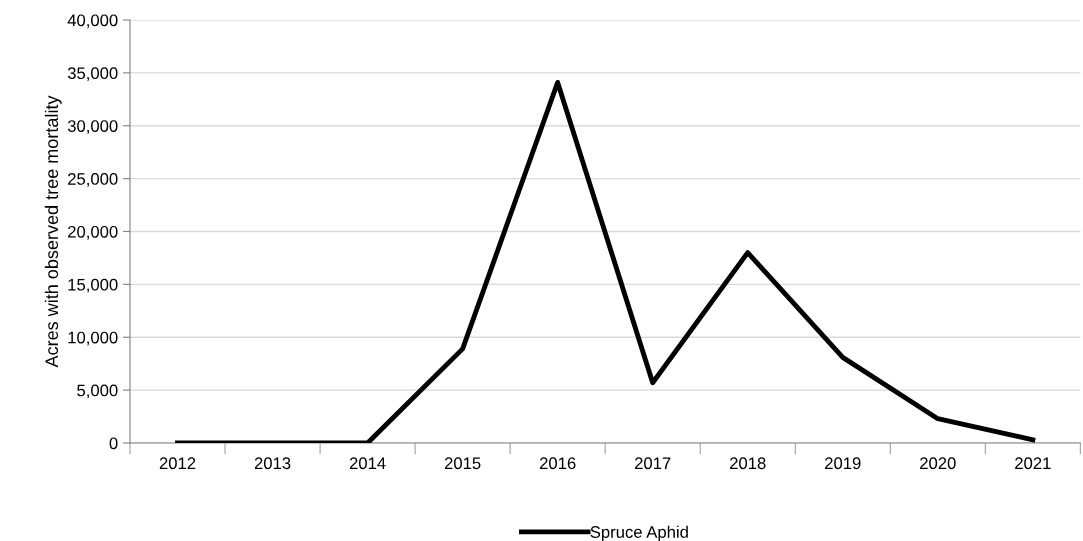 The width and height of the screenshot is (1083, 541). Describe the element at coordinates (557, 463) in the screenshot. I see `x-tick-label: 2016` at that location.